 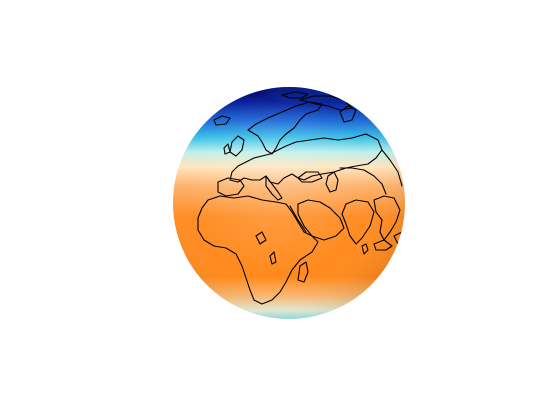 I want to click on coastline-arabia, so click(x=321, y=220).